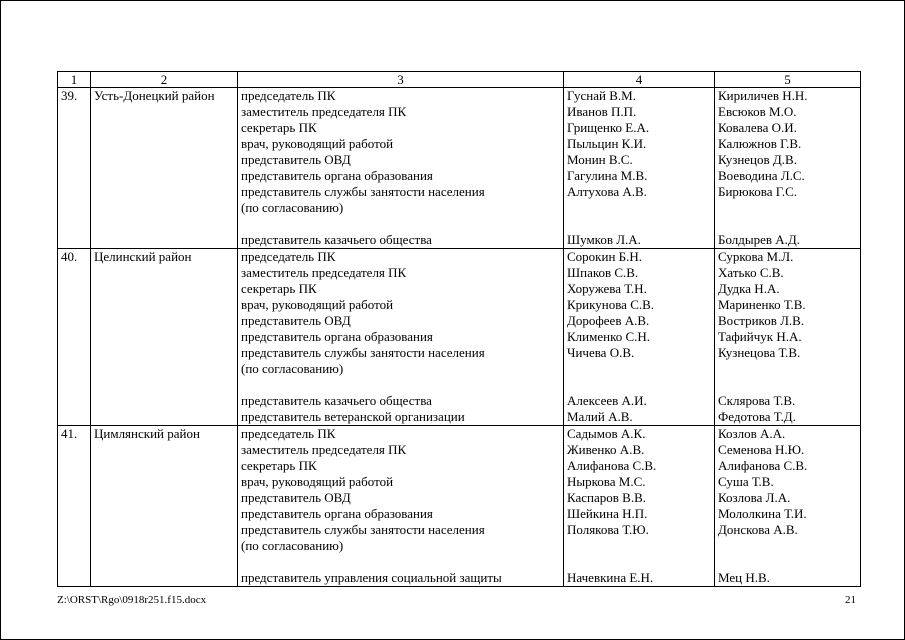 This screenshot has width=905, height=640. What do you see at coordinates (607, 175) in the screenshot?
I see `person-name: Гагулина М.В.` at bounding box center [607, 175].